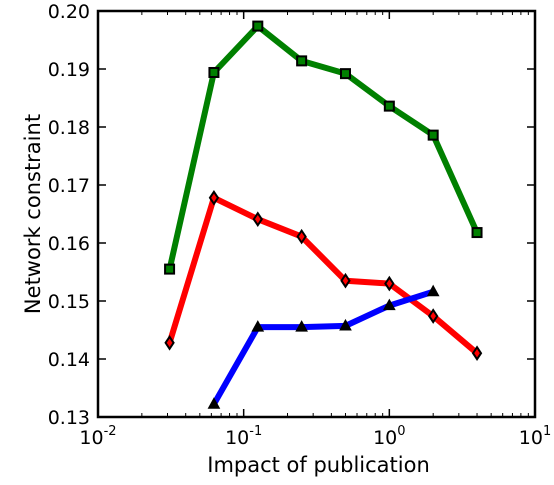  I want to click on y-tick-label: 0.19, so click(69, 70).